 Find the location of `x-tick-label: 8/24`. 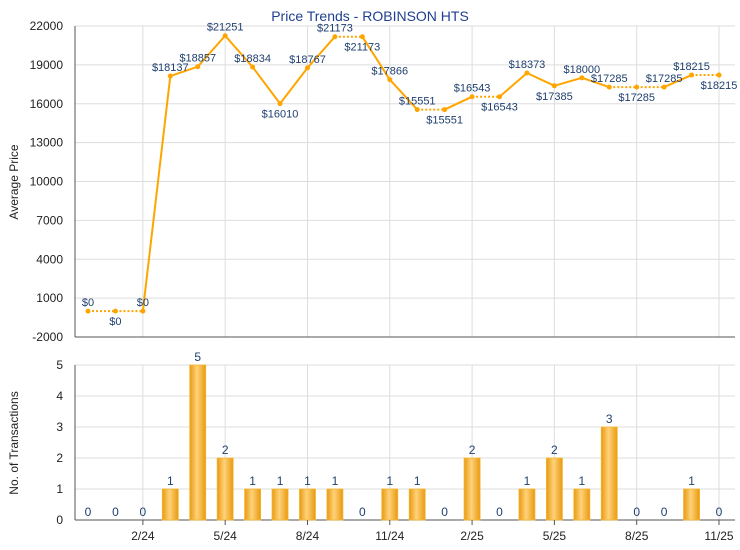

x-tick-label: 8/24 is located at coordinates (308, 536).